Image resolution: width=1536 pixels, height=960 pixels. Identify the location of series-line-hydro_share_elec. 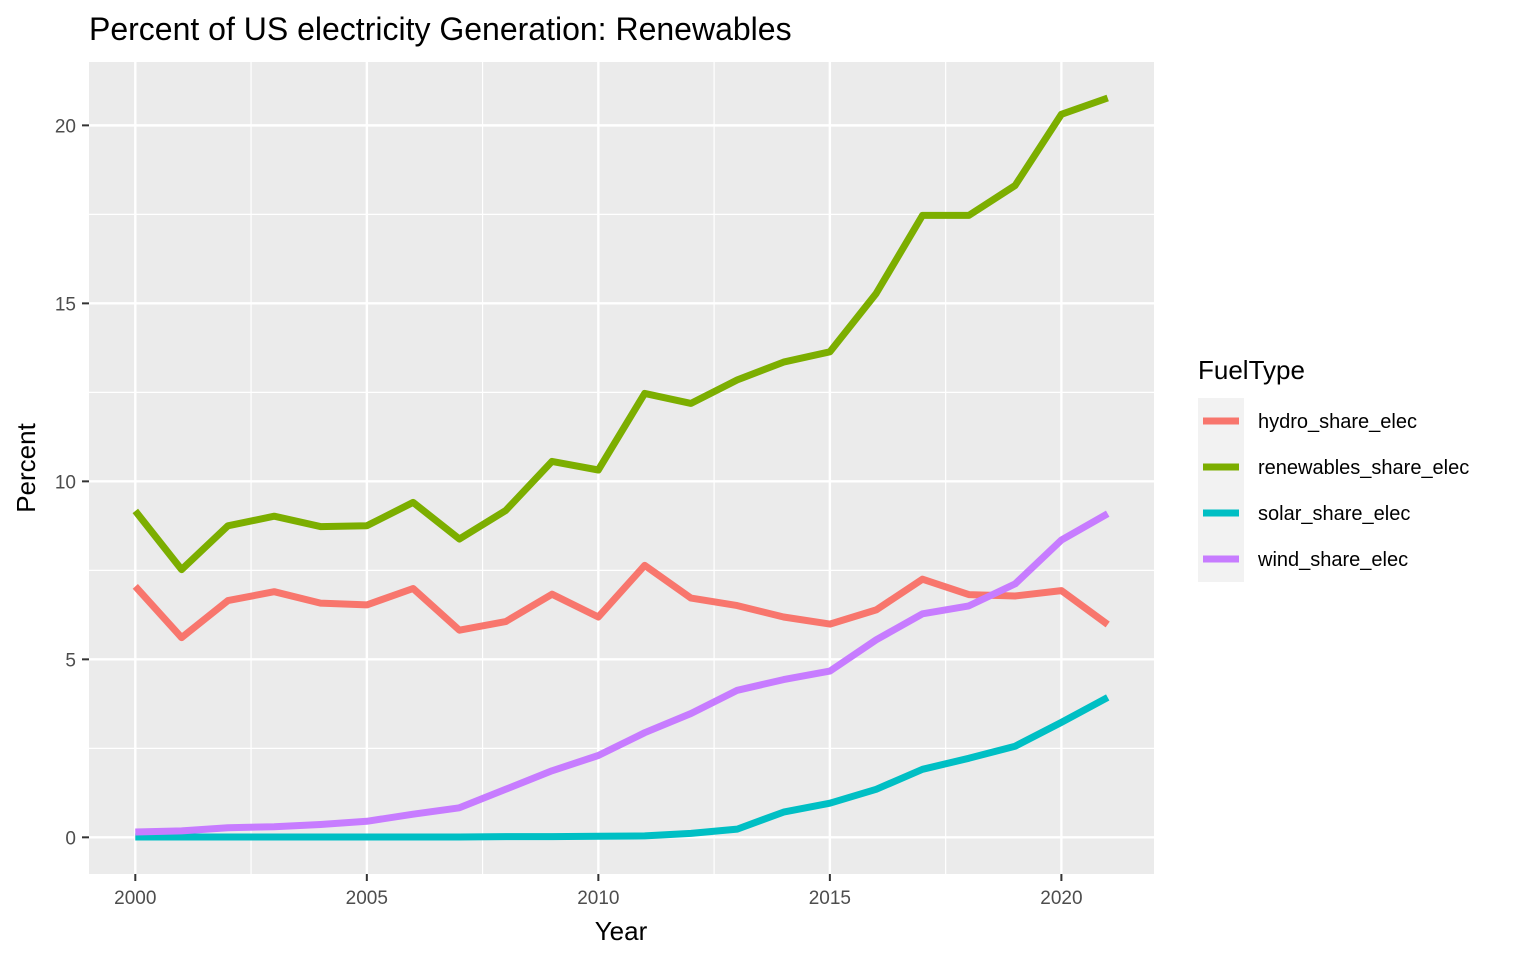
(621, 601).